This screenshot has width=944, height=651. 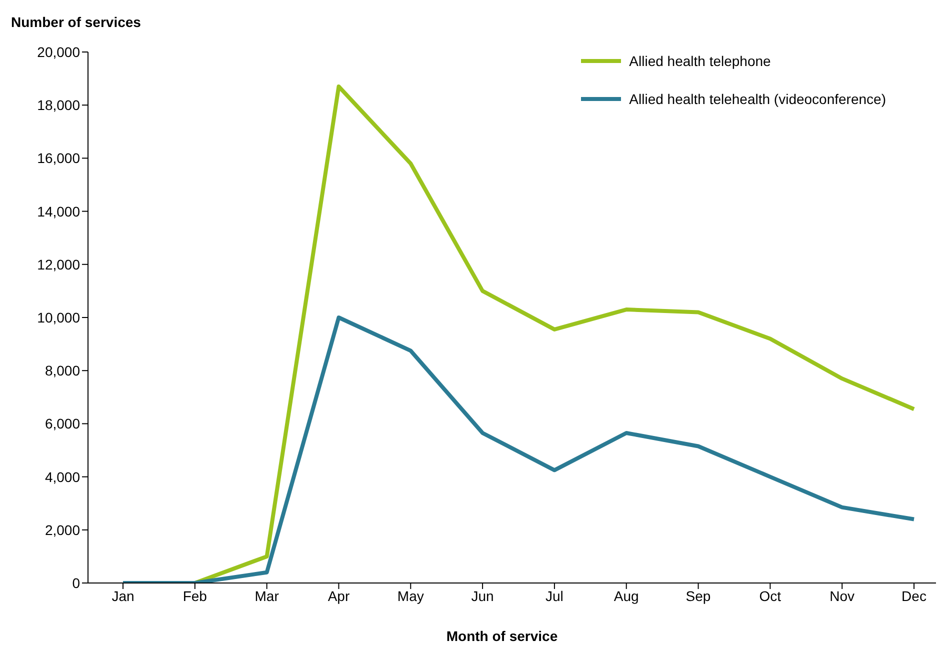 I want to click on legend-label: Allied health telephone, so click(x=700, y=61).